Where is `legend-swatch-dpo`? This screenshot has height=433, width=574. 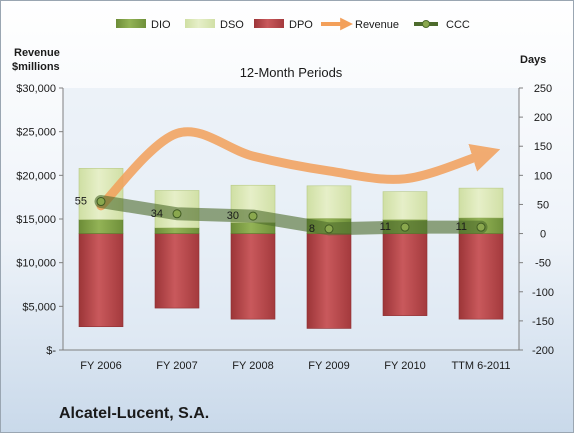 legend-swatch-dpo is located at coordinates (269, 23).